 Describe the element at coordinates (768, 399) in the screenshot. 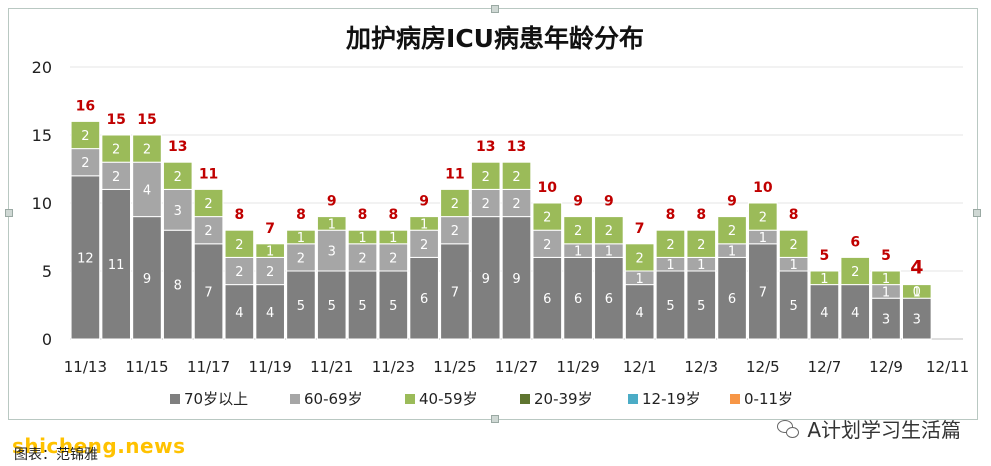

I see `legend-label: 0-11岁` at that location.